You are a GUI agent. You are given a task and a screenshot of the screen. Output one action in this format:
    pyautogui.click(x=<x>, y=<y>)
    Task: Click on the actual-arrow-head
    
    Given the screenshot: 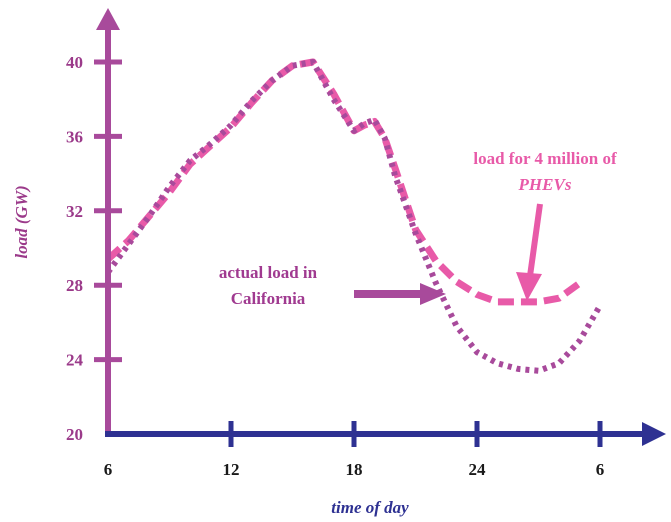 What is the action you would take?
    pyautogui.click(x=433, y=294)
    